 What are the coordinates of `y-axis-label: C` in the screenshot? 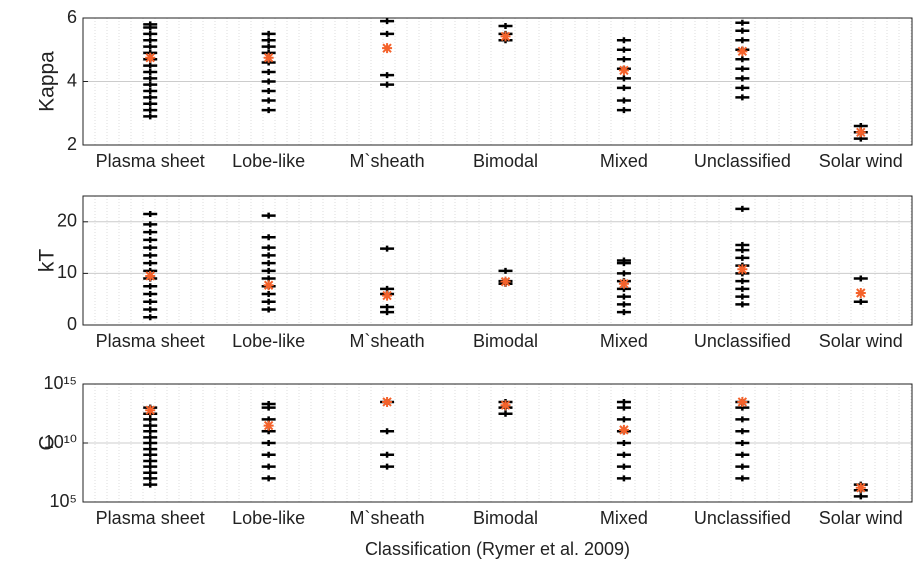 It's located at (47, 442).